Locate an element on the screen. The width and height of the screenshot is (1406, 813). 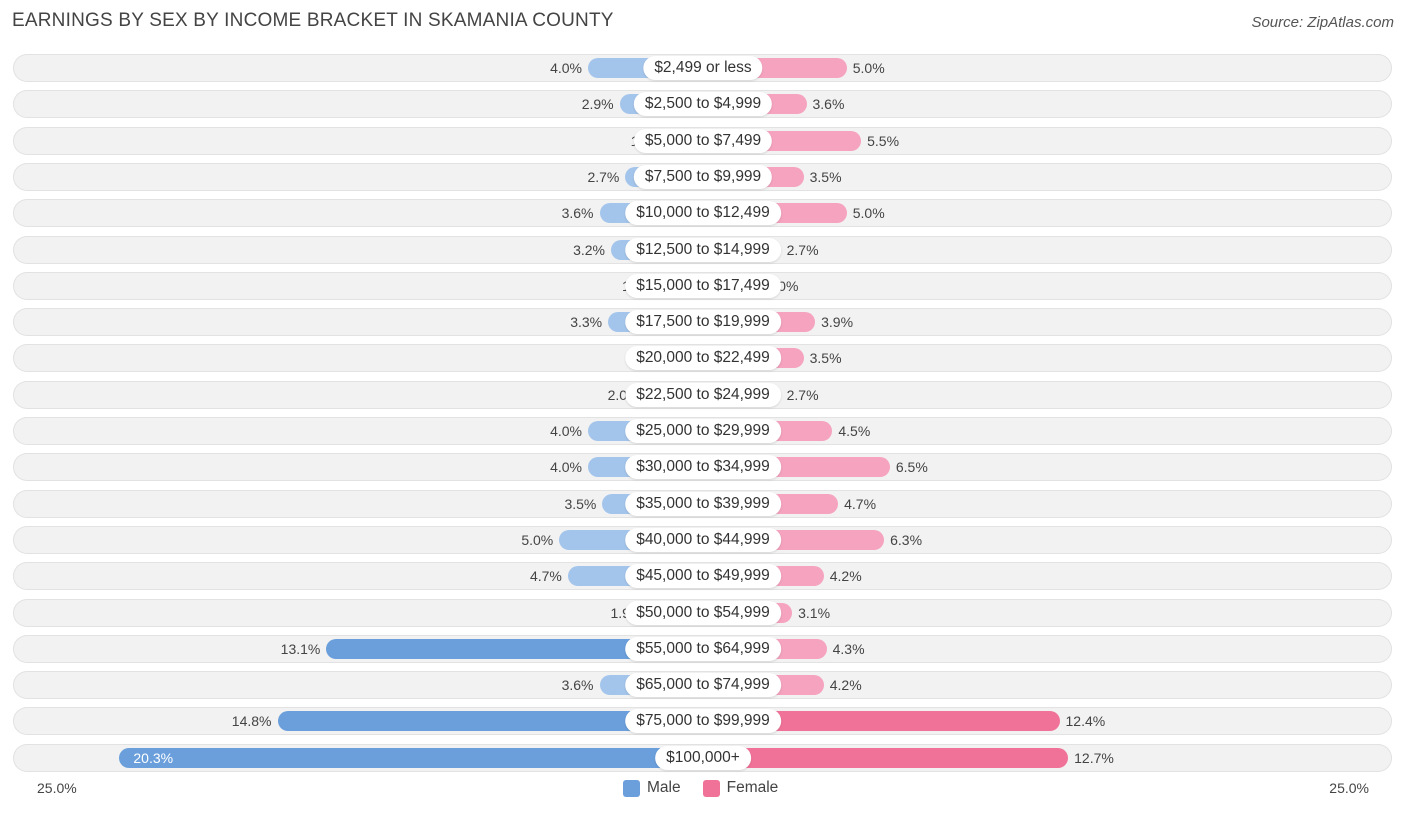
category-label: $75,000 to $99,999 is located at coordinates (703, 721).